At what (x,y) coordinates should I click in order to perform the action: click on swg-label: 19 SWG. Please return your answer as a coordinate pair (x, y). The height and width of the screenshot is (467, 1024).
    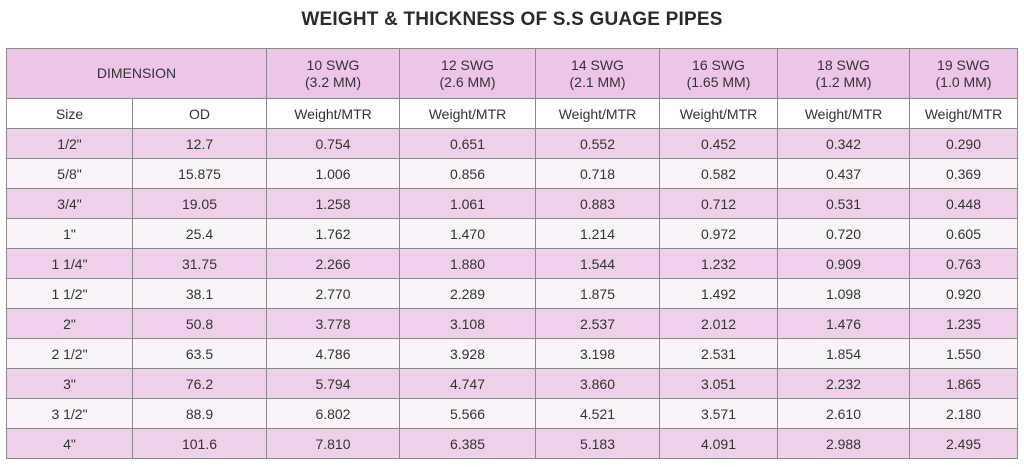
    Looking at the image, I should click on (963, 64).